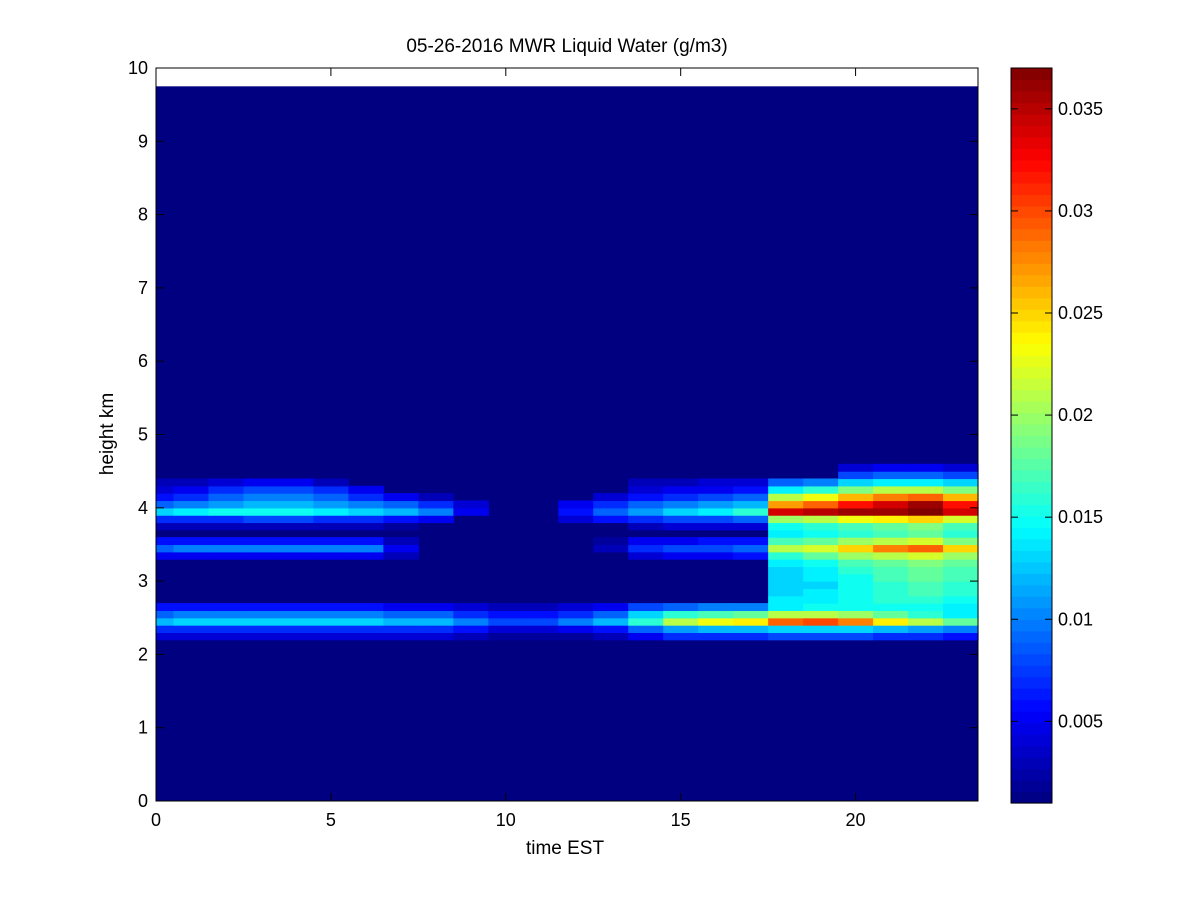 This screenshot has height=900, width=1200. What do you see at coordinates (143, 215) in the screenshot?
I see `y-tick-label: 8` at bounding box center [143, 215].